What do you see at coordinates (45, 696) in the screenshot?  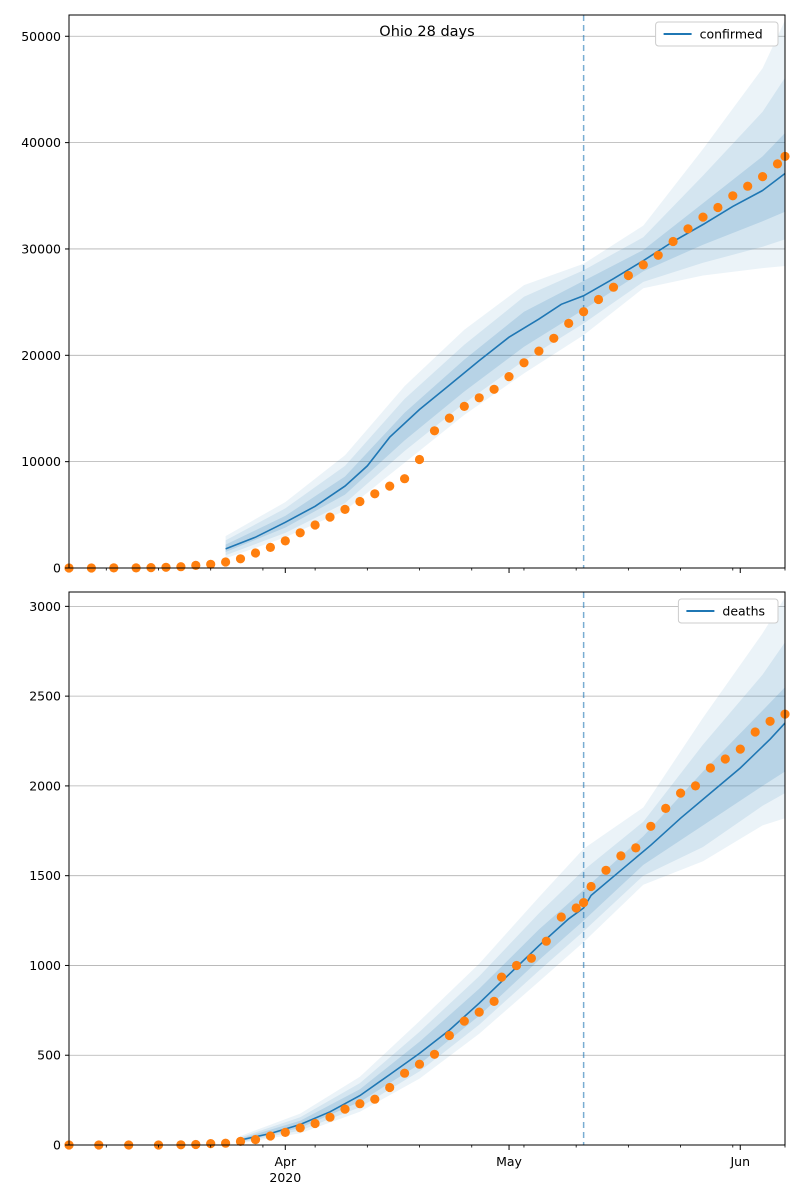 I see `y-tick-label: 2500` at bounding box center [45, 696].